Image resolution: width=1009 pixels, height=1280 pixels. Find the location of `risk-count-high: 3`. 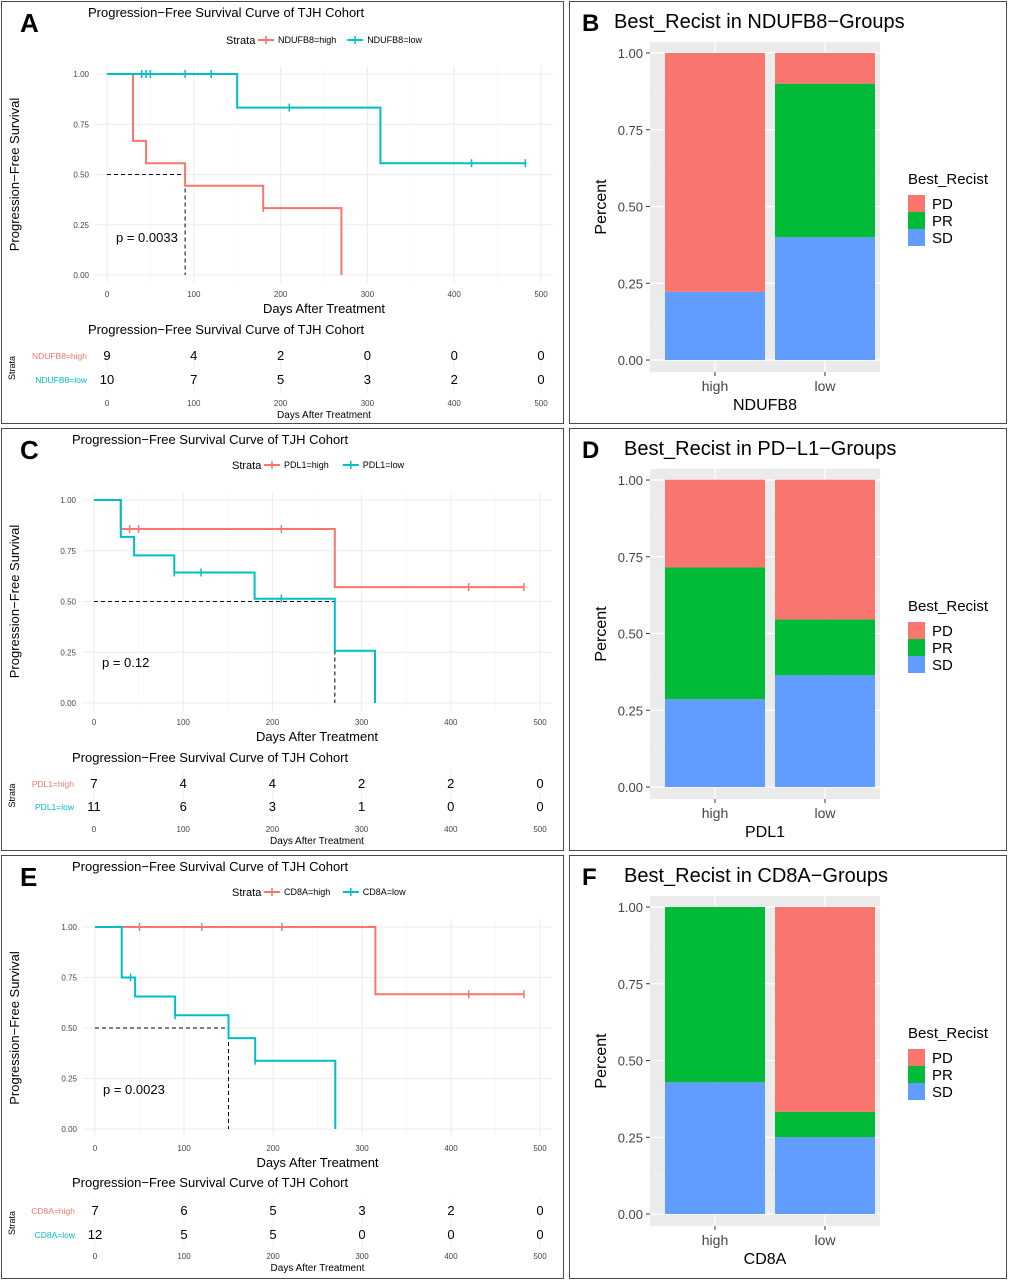

risk-count-high: 3 is located at coordinates (361, 1210).